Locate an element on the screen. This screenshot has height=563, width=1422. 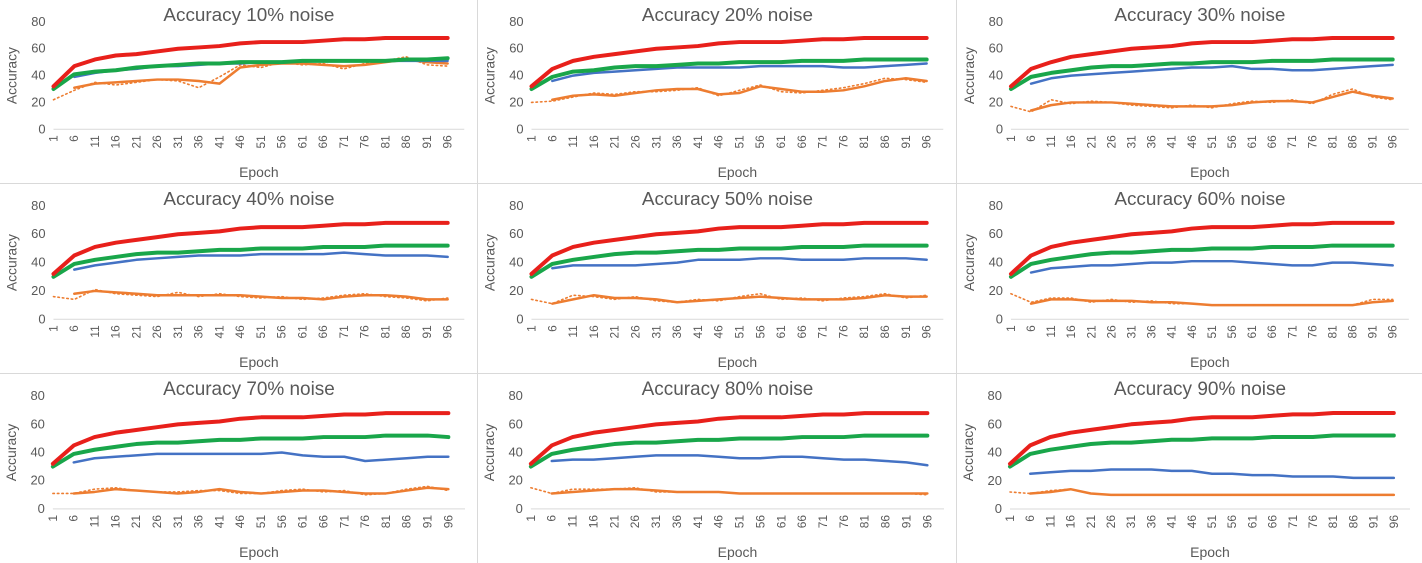
y-tick-label: 40 is located at coordinates (996, 75).